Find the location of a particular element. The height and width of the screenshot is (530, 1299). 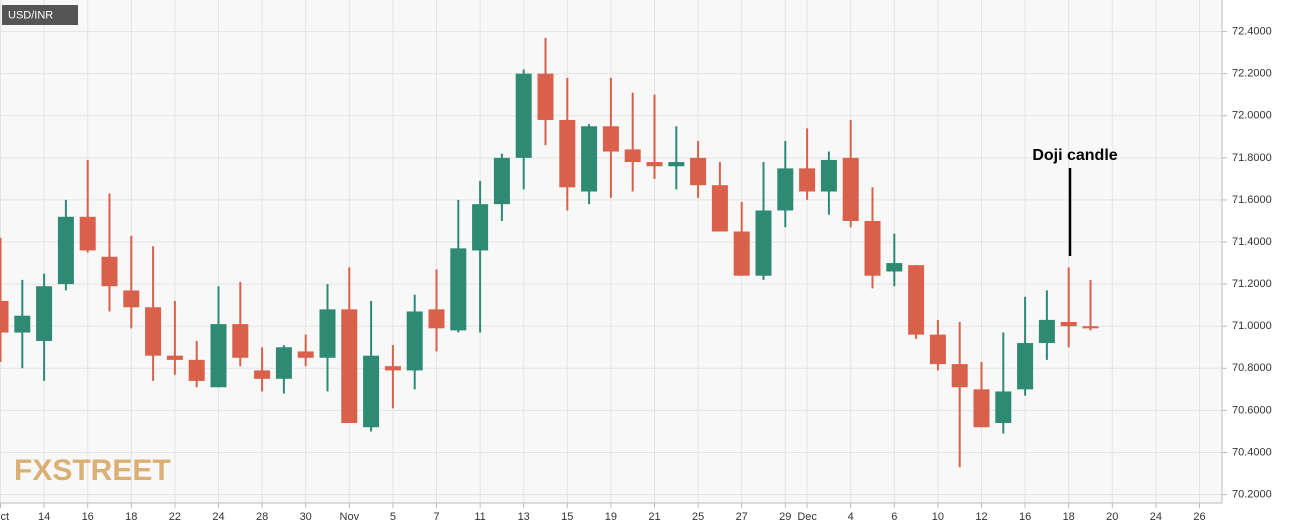

x-tick-label: 7 is located at coordinates (436, 517).